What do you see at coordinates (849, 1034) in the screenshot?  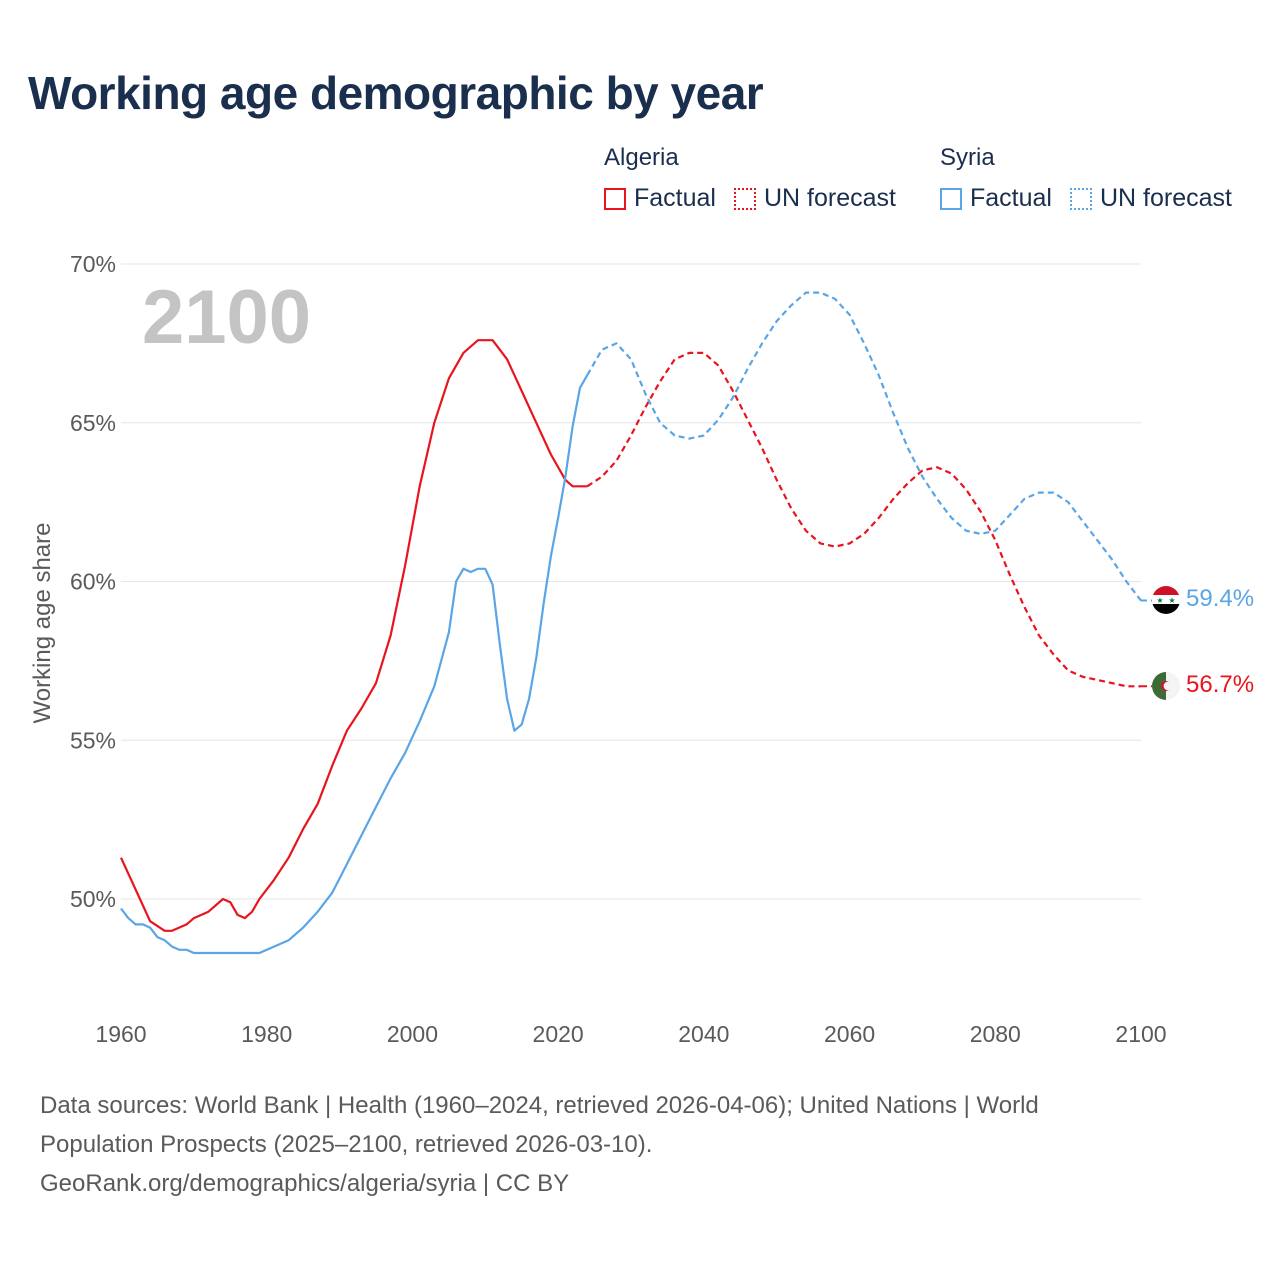 I see `x-tick-label: 2060` at bounding box center [849, 1034].